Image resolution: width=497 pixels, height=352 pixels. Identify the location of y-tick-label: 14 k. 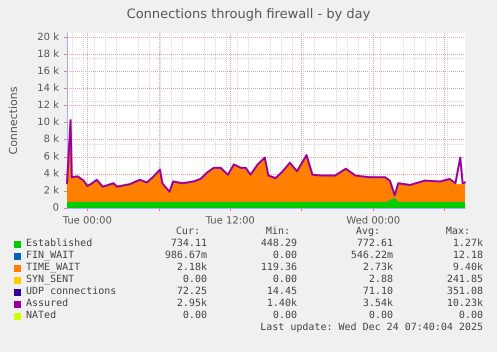
(48, 88).